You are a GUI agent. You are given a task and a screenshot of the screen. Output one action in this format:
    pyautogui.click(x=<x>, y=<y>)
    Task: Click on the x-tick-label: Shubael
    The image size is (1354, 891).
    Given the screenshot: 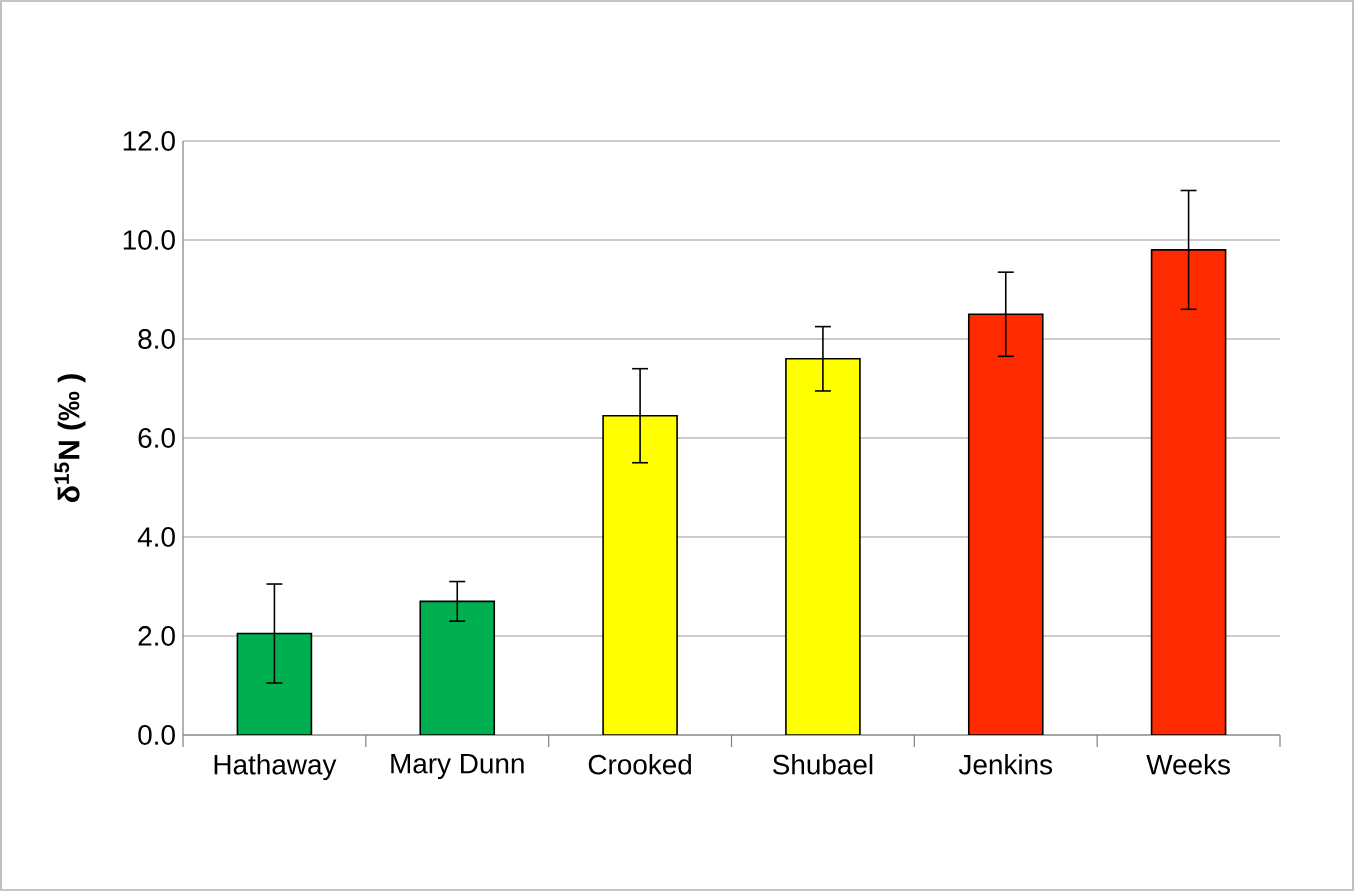 What is the action you would take?
    pyautogui.click(x=823, y=764)
    